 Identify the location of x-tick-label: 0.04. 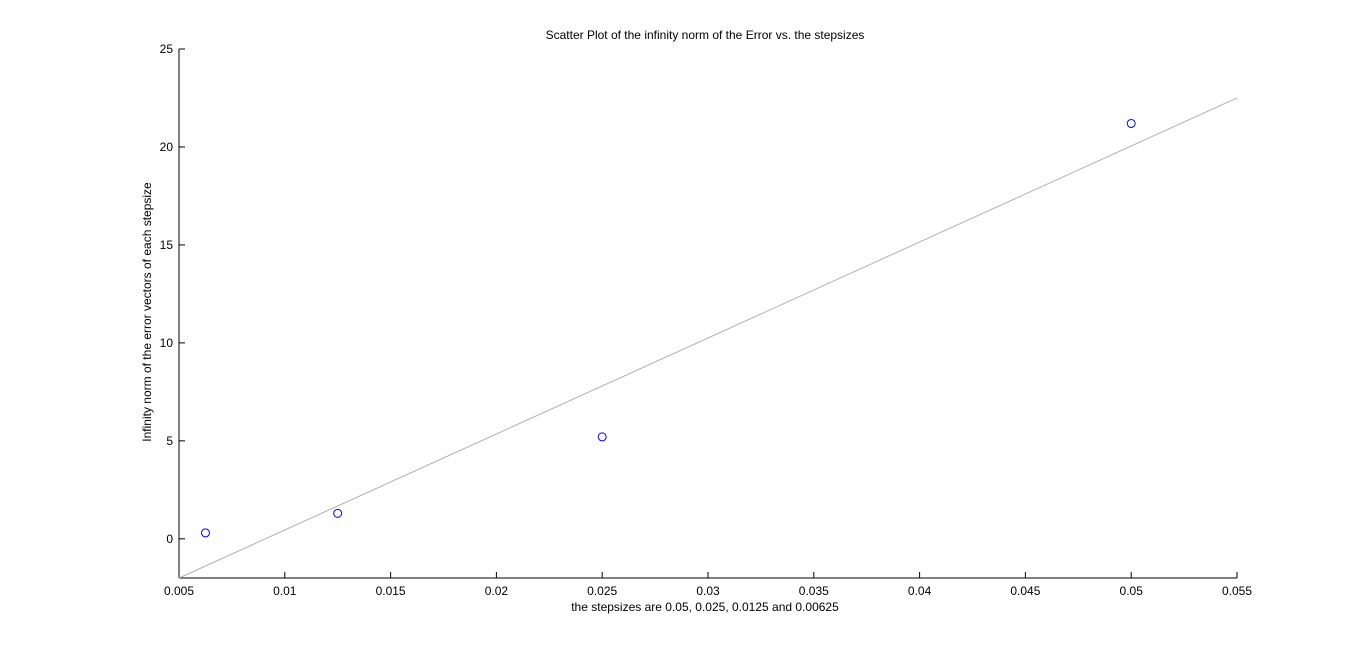
(920, 591).